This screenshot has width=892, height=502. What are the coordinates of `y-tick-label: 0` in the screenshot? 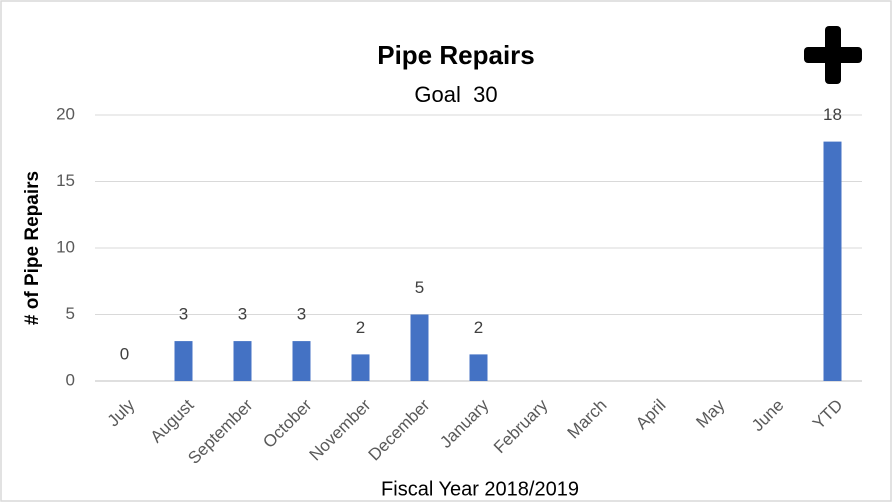 It's located at (70, 379).